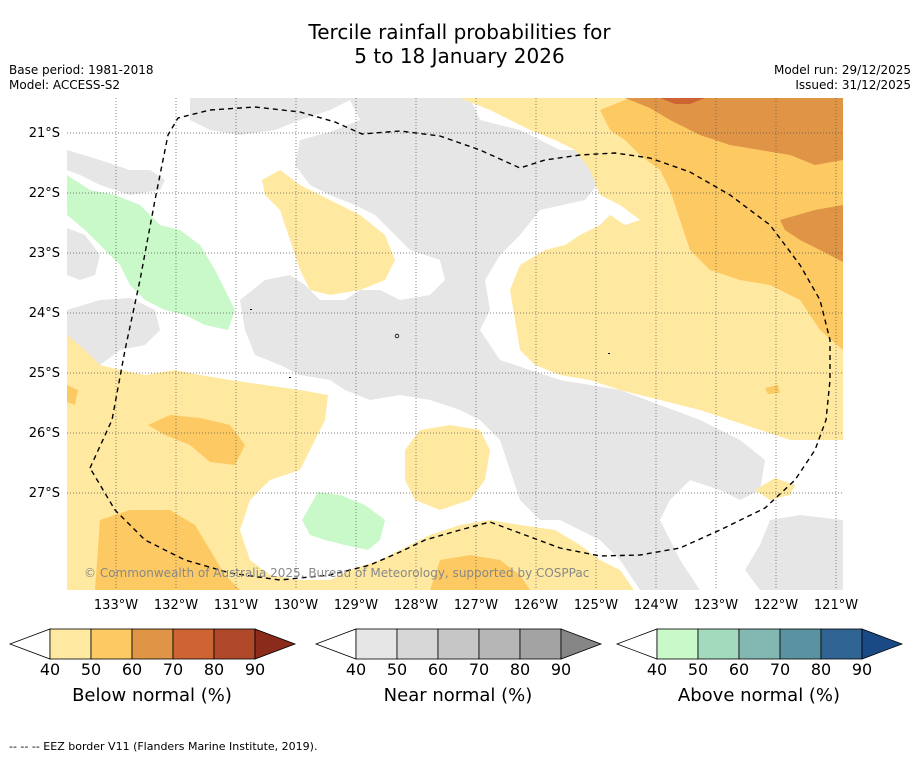 This screenshot has width=919, height=758. What do you see at coordinates (296, 605) in the screenshot?
I see `lon-label-130w: 130°W` at bounding box center [296, 605].